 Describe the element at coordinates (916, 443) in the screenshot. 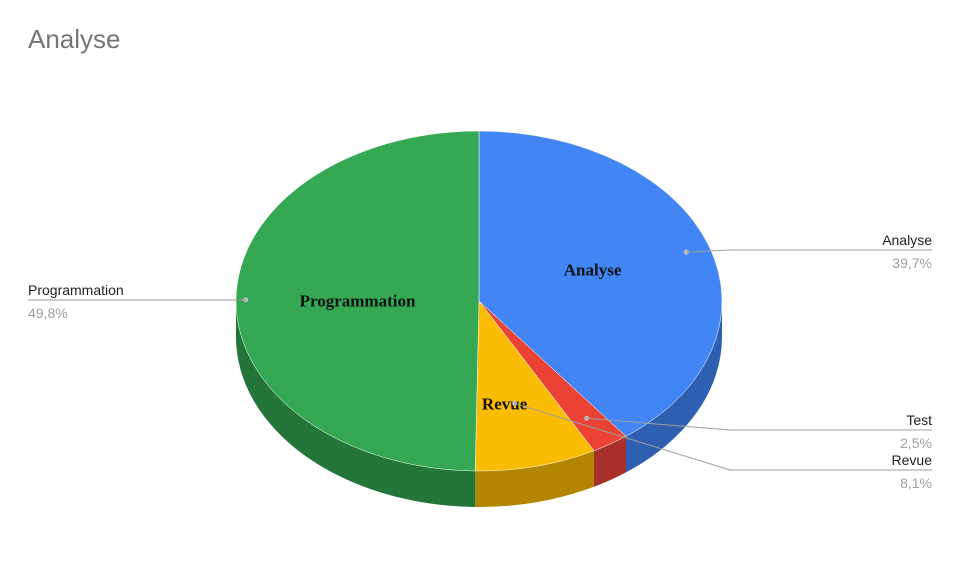

I see `callout-percent-test: 2,5%` at that location.